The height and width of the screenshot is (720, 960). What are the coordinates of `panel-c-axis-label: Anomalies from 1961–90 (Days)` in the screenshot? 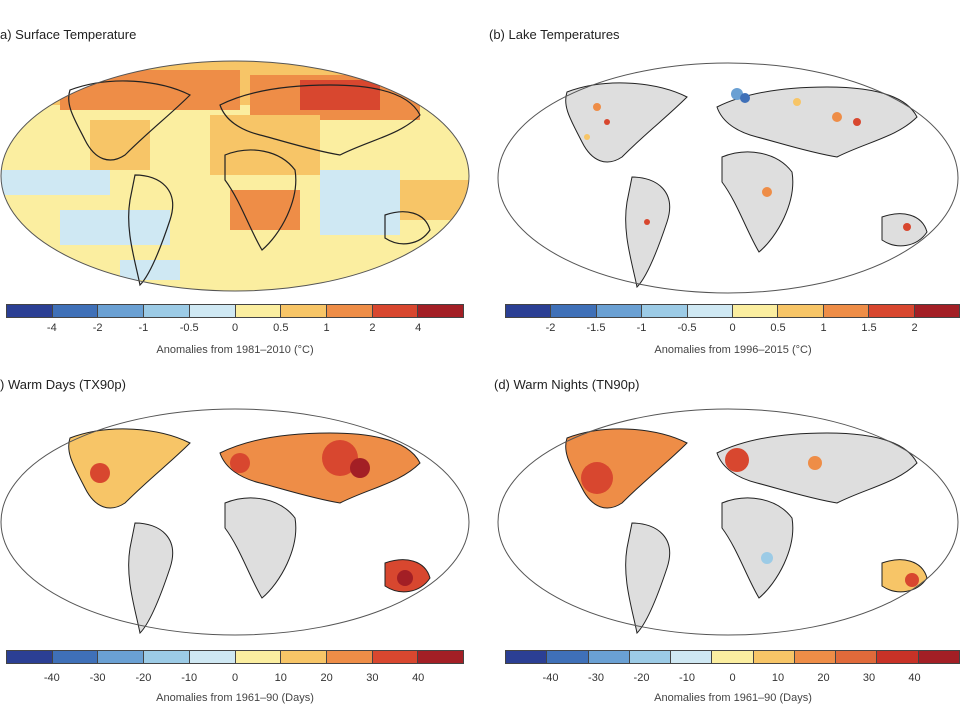 It's located at (235, 698).